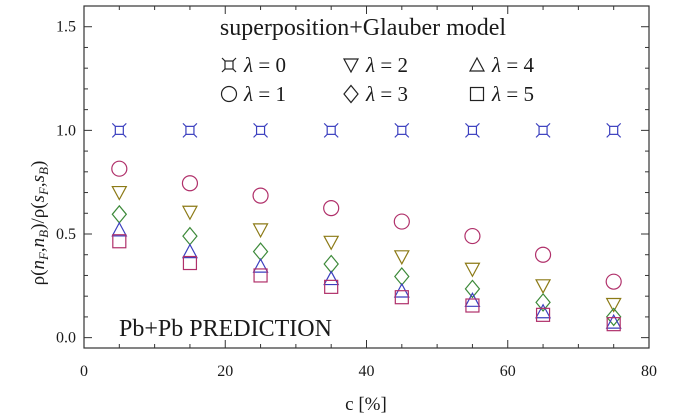 The height and width of the screenshot is (417, 678). Describe the element at coordinates (512, 94) in the screenshot. I see `legend-label: λ = 5` at that location.